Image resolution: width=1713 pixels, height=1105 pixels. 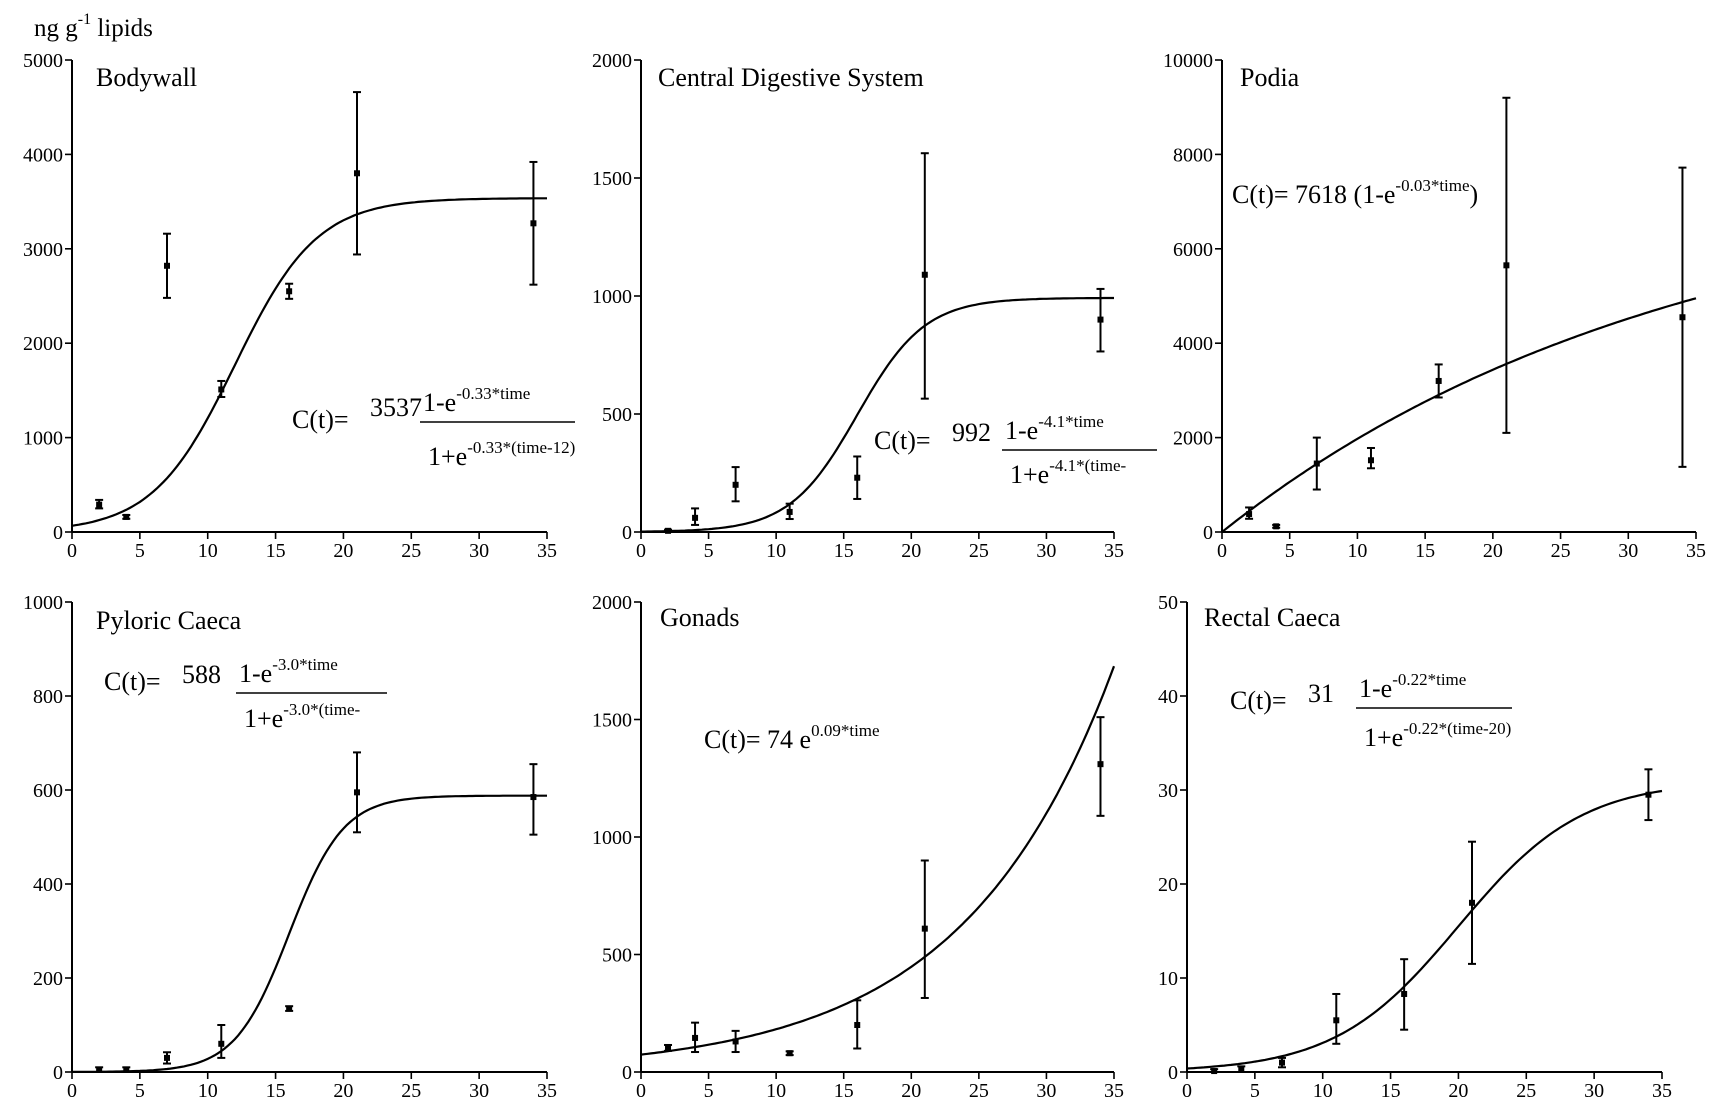 What do you see at coordinates (48, 885) in the screenshot?
I see `y-tick-label: 400` at bounding box center [48, 885].